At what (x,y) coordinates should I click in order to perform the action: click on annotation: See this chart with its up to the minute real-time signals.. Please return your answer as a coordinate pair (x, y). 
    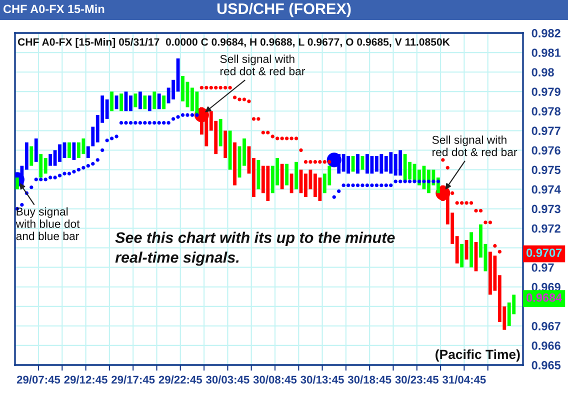
    Looking at the image, I should click on (255, 249).